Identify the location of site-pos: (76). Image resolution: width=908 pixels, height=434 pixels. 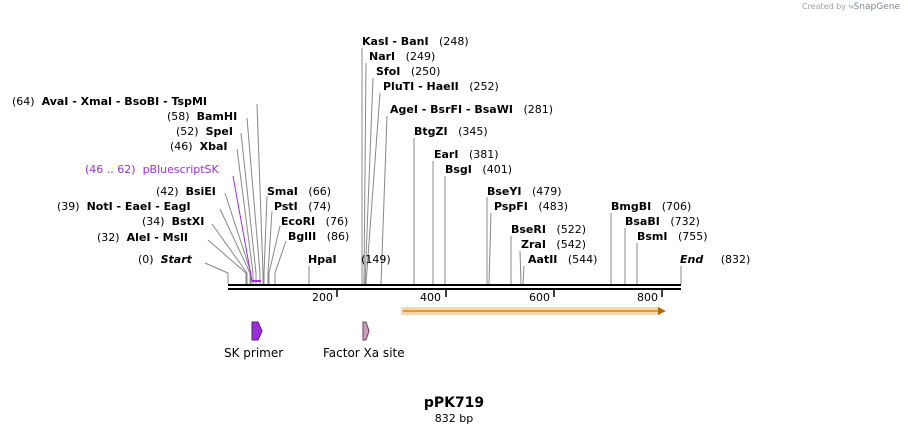
(337, 221).